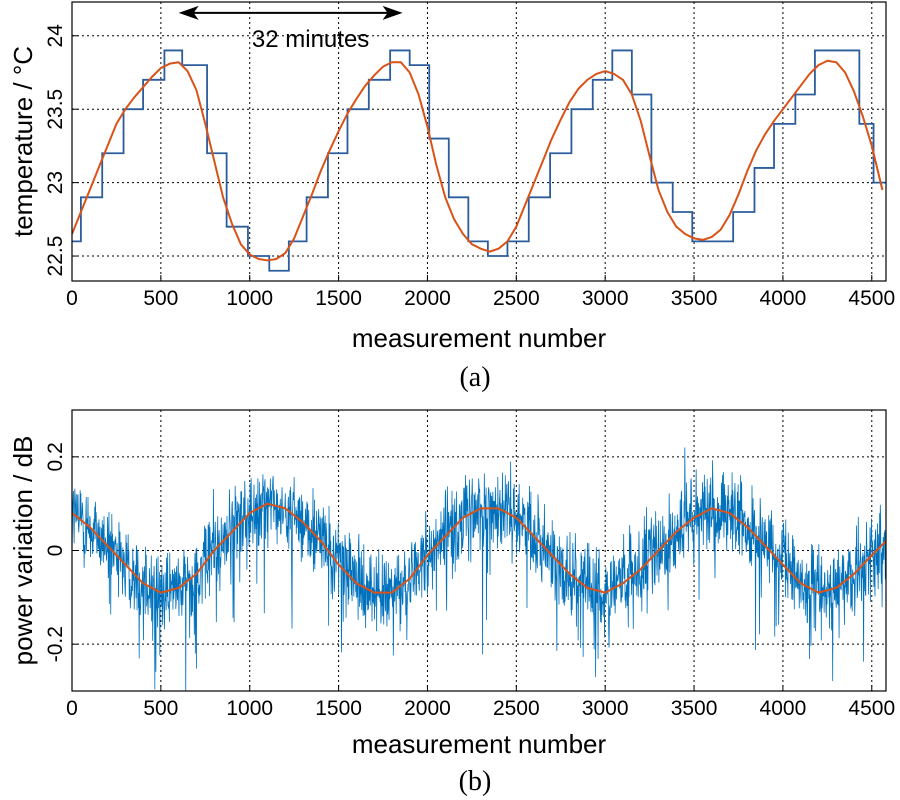 This screenshot has height=800, width=900. Describe the element at coordinates (188, 12) in the screenshot. I see `annotation-arrow-left-head` at that location.